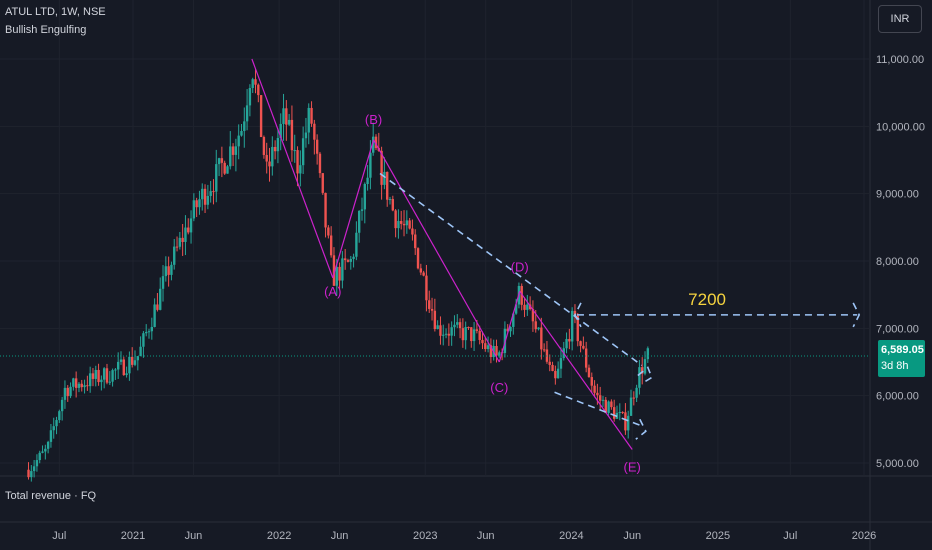 Image resolution: width=932 pixels, height=550 pixels. What do you see at coordinates (897, 397) in the screenshot?
I see `y-tick-label: 6,000.00` at bounding box center [897, 397].